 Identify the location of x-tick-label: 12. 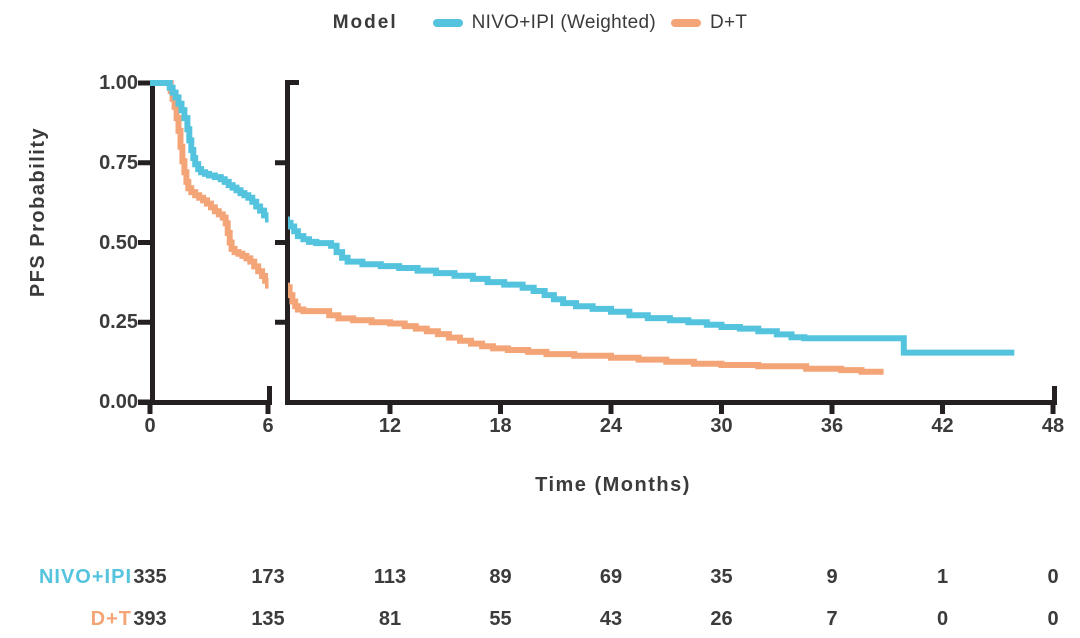
(390, 426).